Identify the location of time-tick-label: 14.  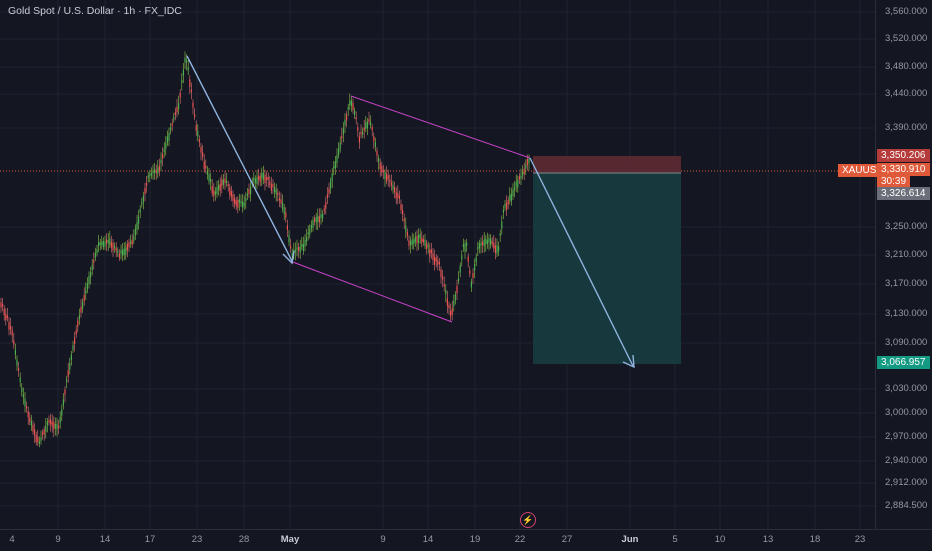
(428, 539).